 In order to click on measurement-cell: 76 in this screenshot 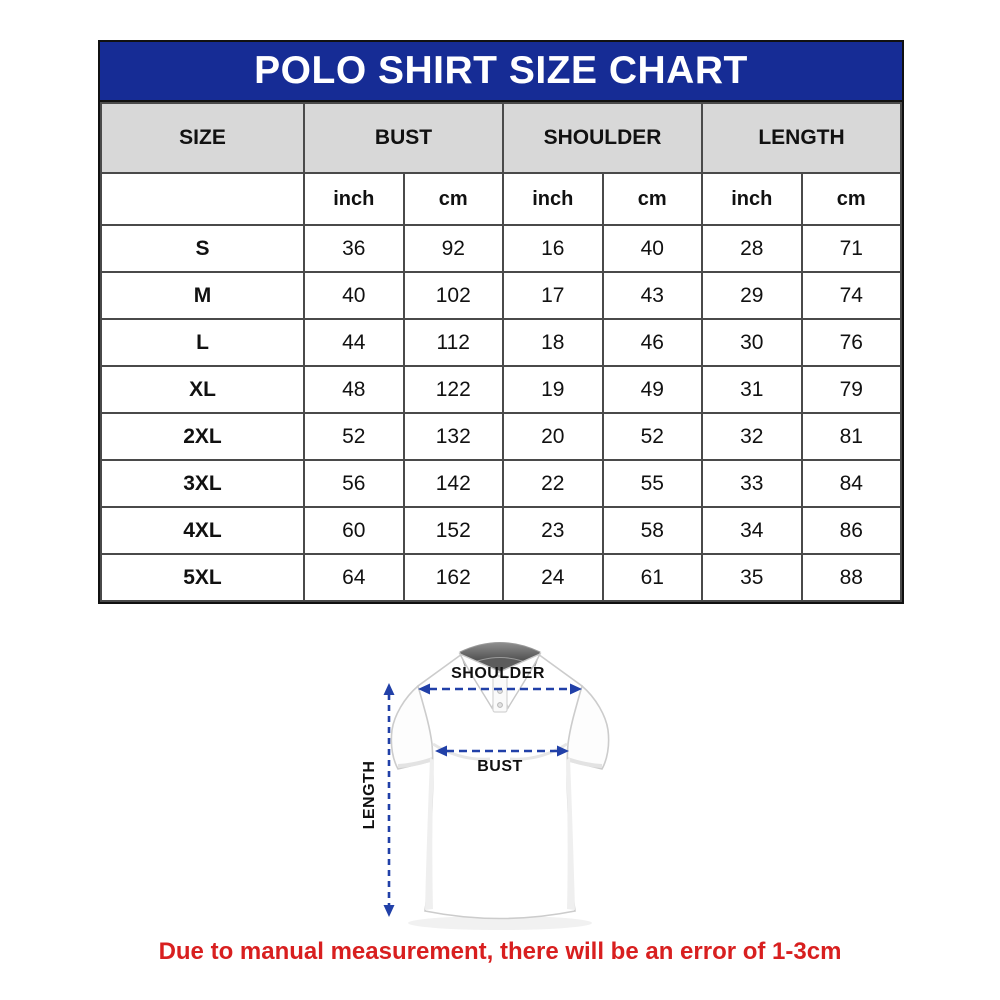, I will do `click(851, 342)`.